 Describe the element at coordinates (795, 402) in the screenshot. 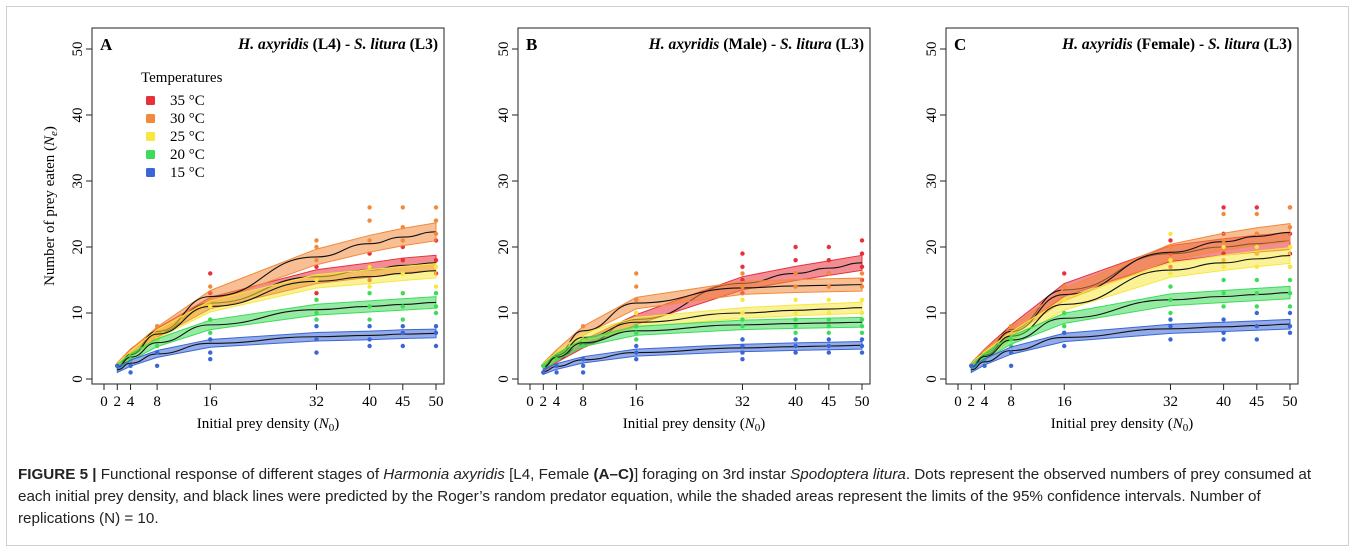

I see `x-tick-label: 40` at that location.